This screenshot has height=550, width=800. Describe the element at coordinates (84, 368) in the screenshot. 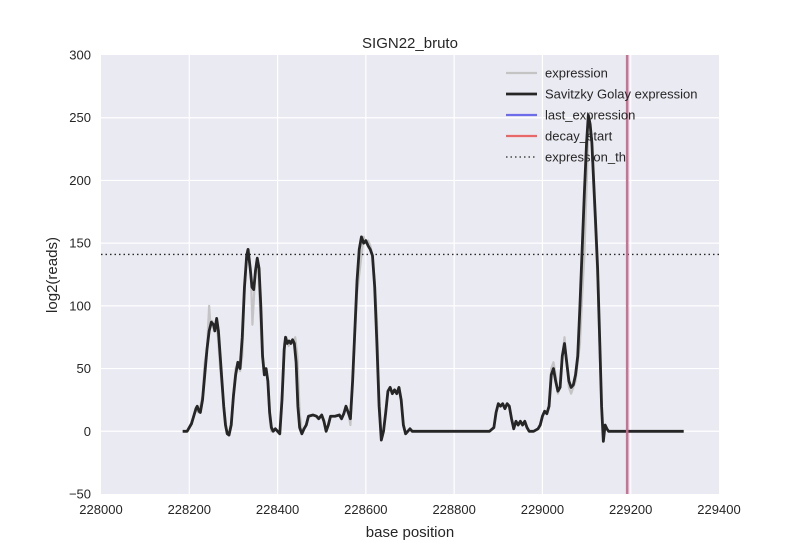

I see `y-tick-label: 50` at that location.